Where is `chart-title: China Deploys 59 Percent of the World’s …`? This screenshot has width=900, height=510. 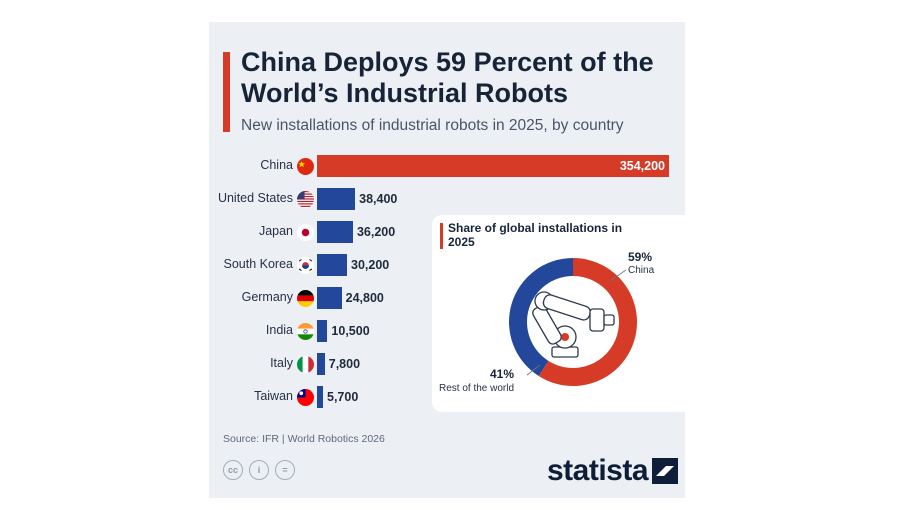 chart-title: China Deploys 59 Percent of the World’s … is located at coordinates (447, 77).